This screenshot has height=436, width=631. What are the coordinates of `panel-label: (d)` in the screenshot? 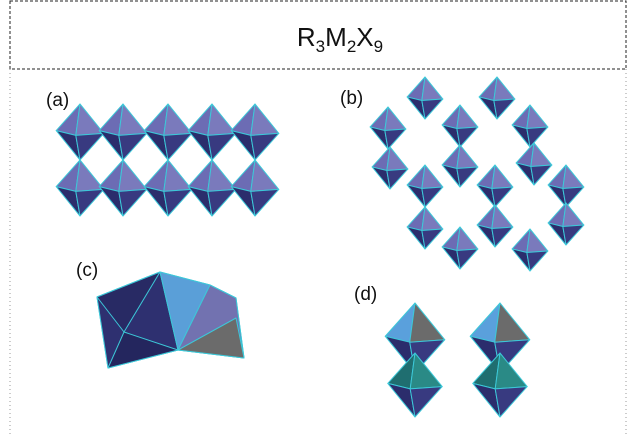 It's located at (365, 294).